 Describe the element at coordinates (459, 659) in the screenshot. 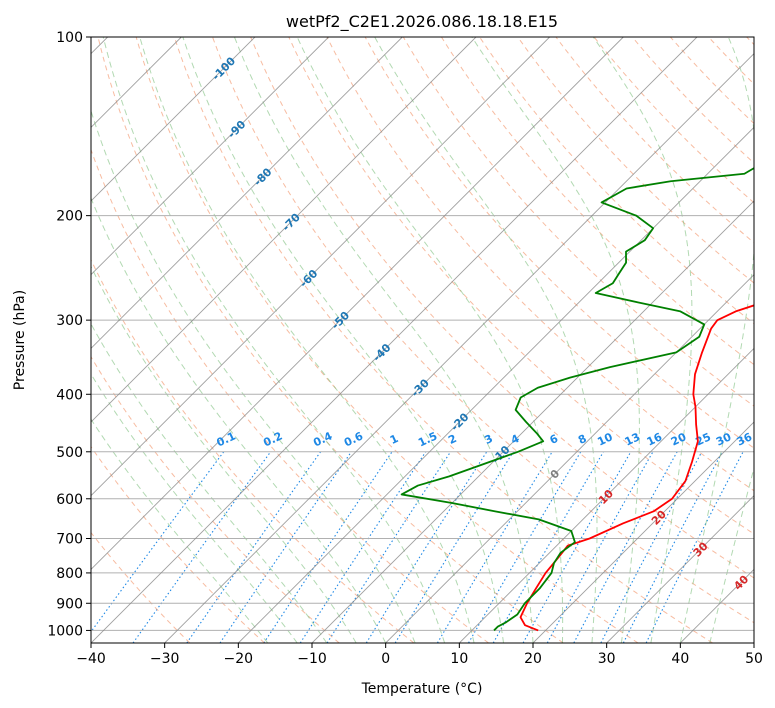

I see `x-tick-label: 10` at that location.